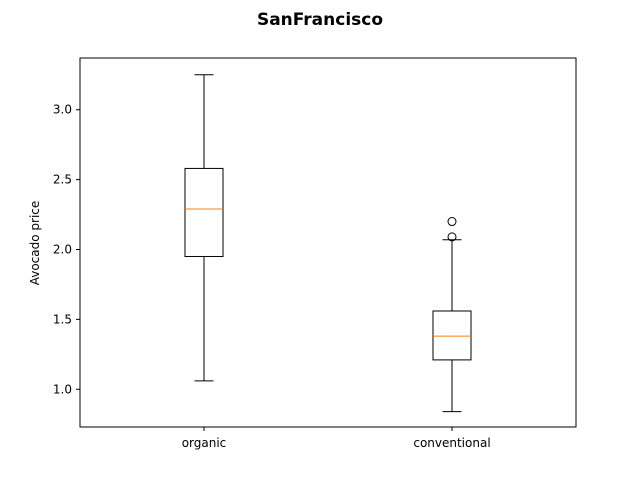  What do you see at coordinates (336, 438) in the screenshot?
I see `x-axis: organic conventional` at bounding box center [336, 438].